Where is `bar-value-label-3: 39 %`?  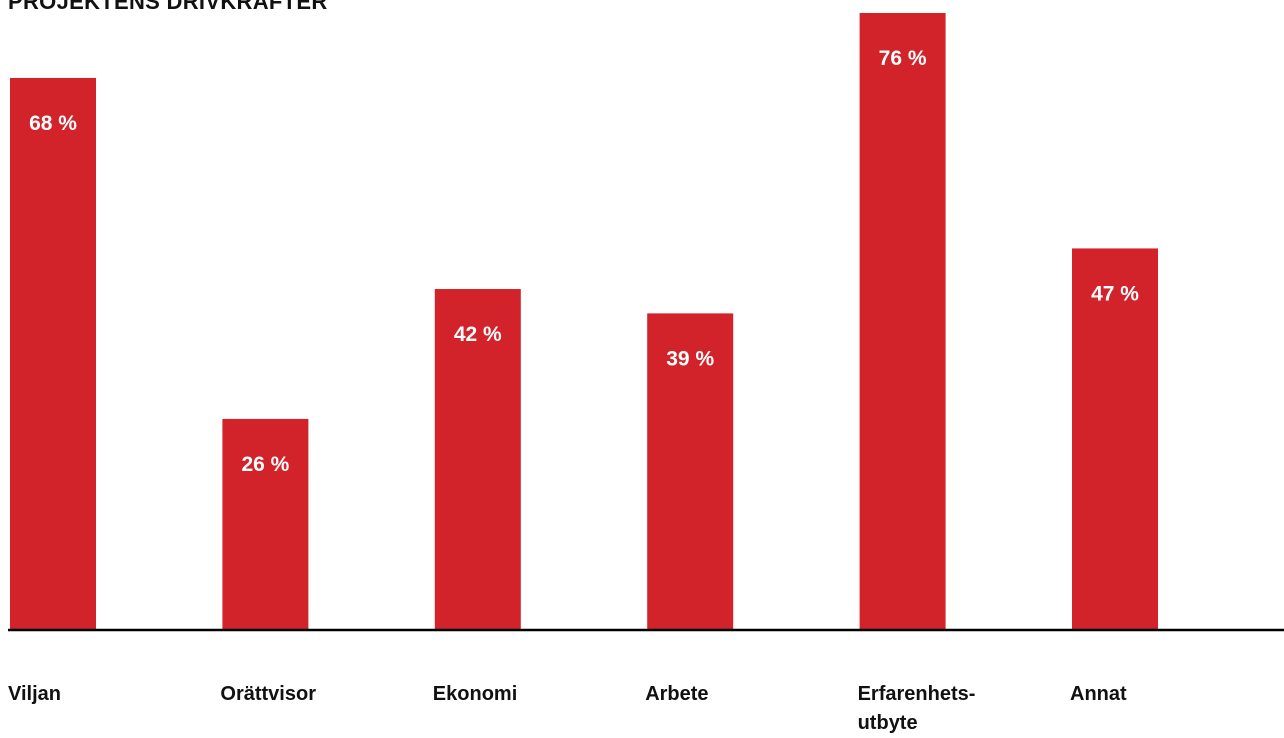
bar-value-label-3: 39 % is located at coordinates (690, 358).